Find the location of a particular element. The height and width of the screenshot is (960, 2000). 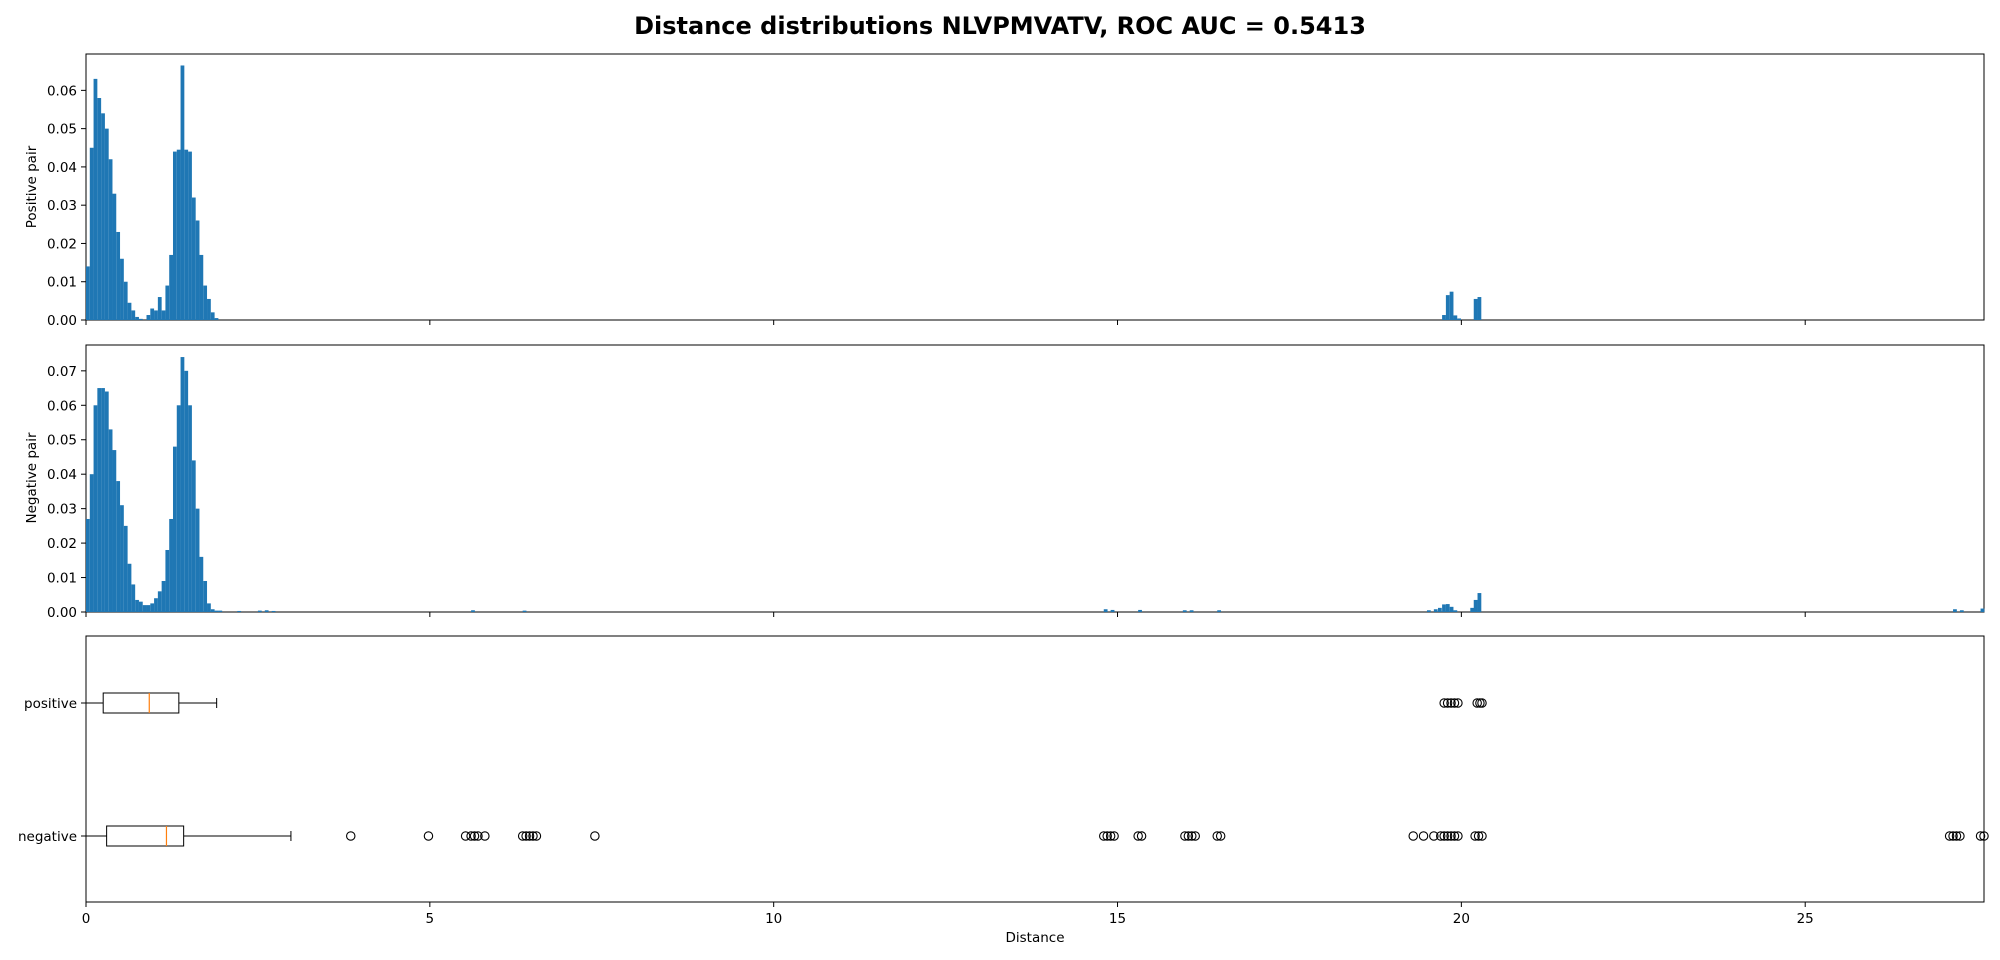

negative-boxplot is located at coordinates (1037, 836).